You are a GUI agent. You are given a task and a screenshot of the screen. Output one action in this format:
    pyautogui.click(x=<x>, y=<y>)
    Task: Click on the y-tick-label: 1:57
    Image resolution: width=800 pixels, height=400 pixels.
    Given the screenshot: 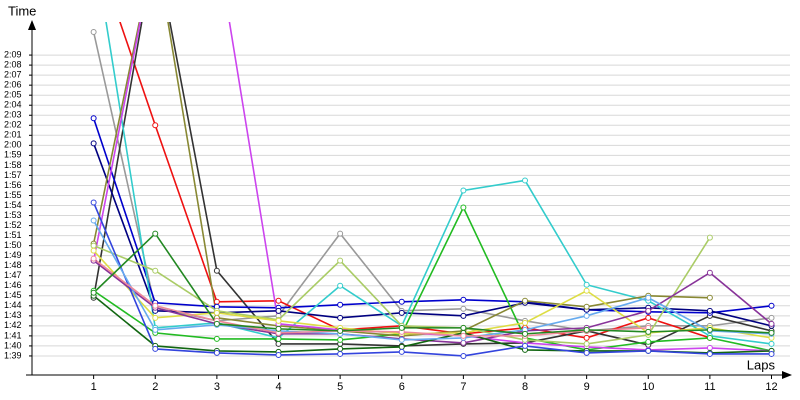 What is the action you would take?
    pyautogui.click(x=13, y=175)
    